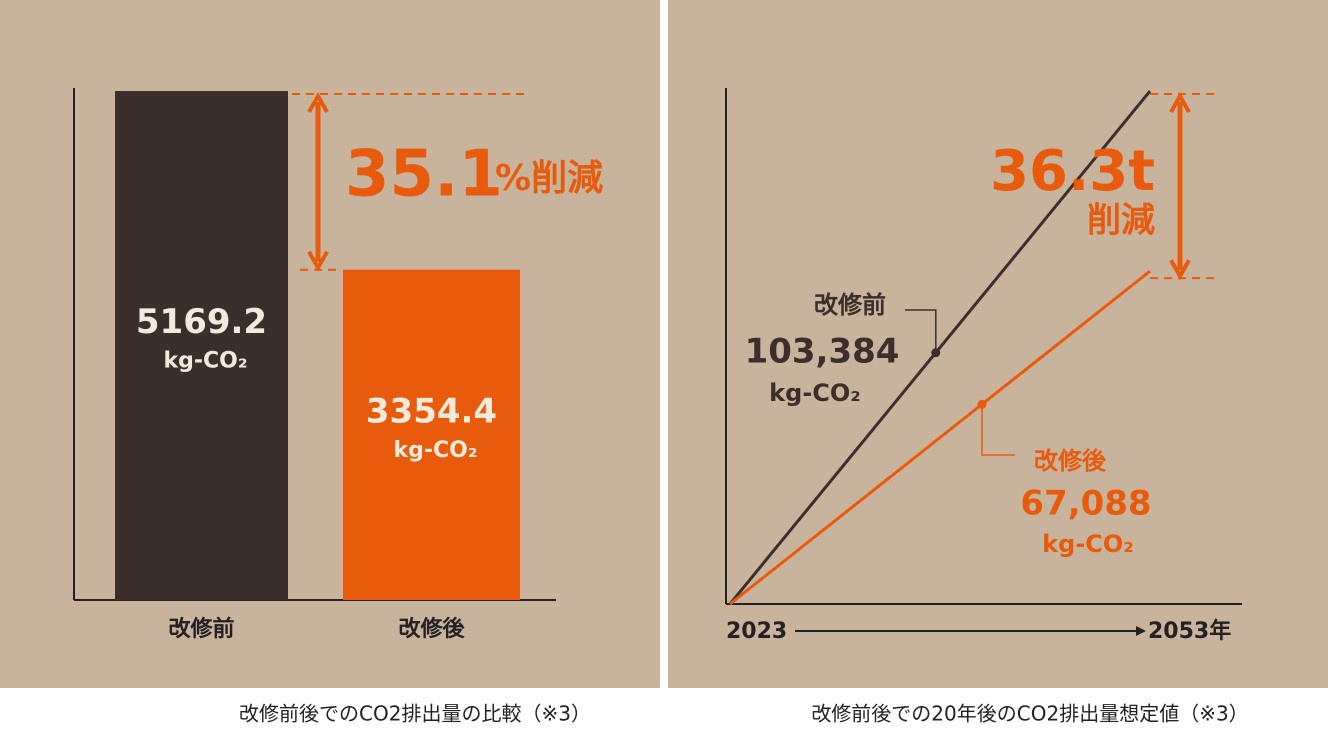 This screenshot has width=1328, height=747. What do you see at coordinates (1029, 714) in the screenshot?
I see `caption: 改修前後での20年後のCO2排出量想定値（※3）` at bounding box center [1029, 714].